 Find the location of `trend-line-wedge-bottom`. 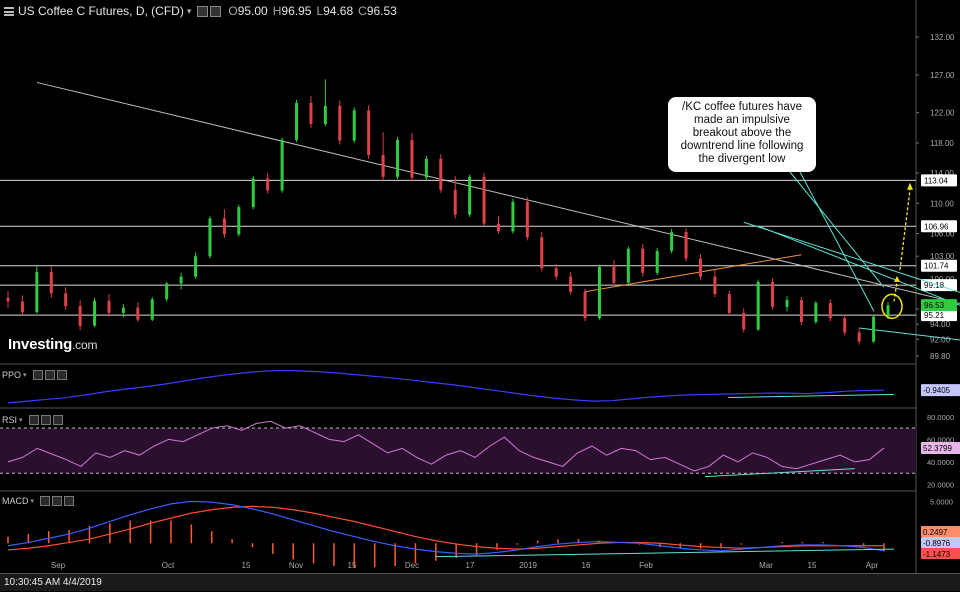

trend-line-wedge-bottom is located at coordinates (909, 334).